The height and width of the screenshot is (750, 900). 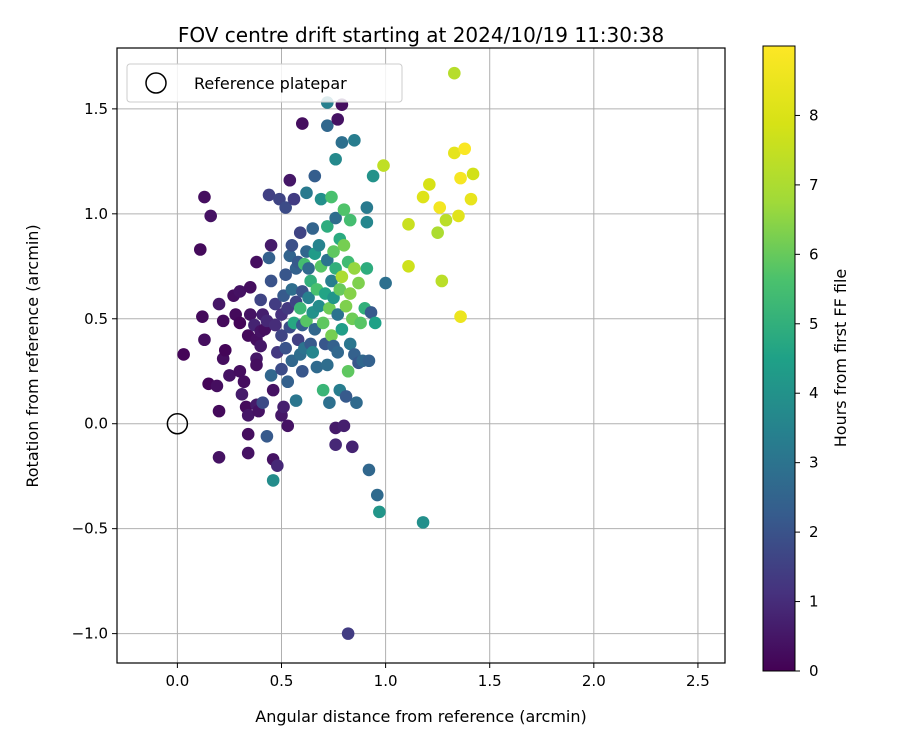 I want to click on x-axis-ticks: 0.0 0.5 1.0 1.5 2.0 2.5, so click(x=437, y=676).